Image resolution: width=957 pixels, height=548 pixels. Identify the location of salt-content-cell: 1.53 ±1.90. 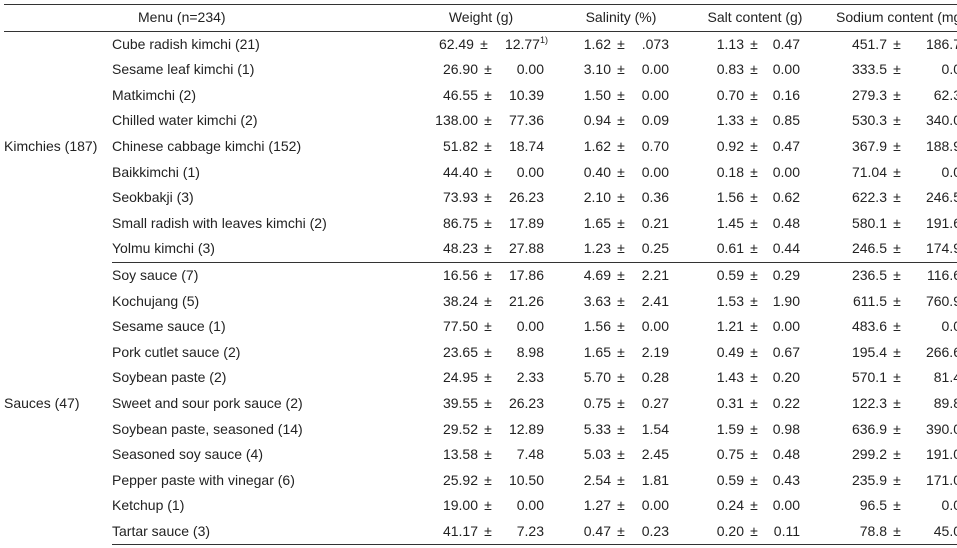
(755, 302).